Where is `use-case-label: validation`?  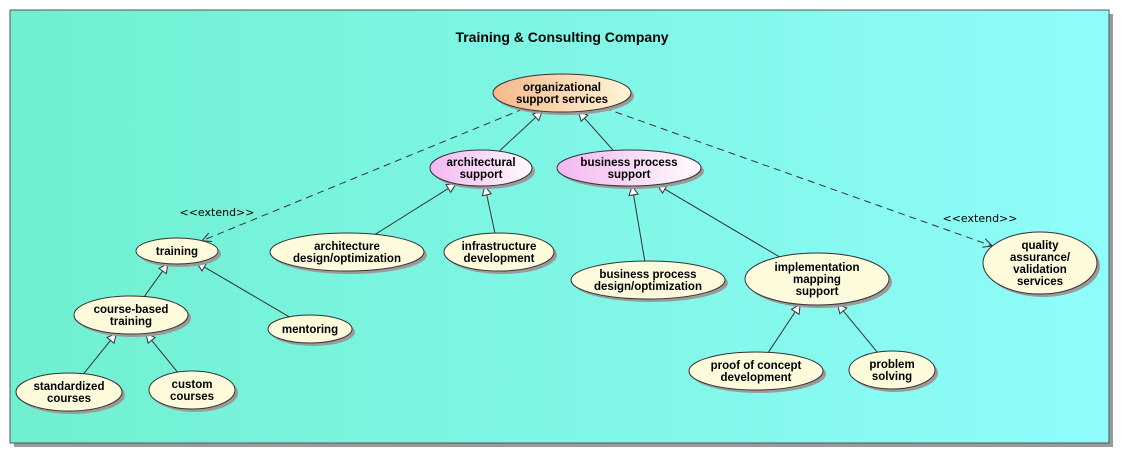 use-case-label: validation is located at coordinates (1040, 270).